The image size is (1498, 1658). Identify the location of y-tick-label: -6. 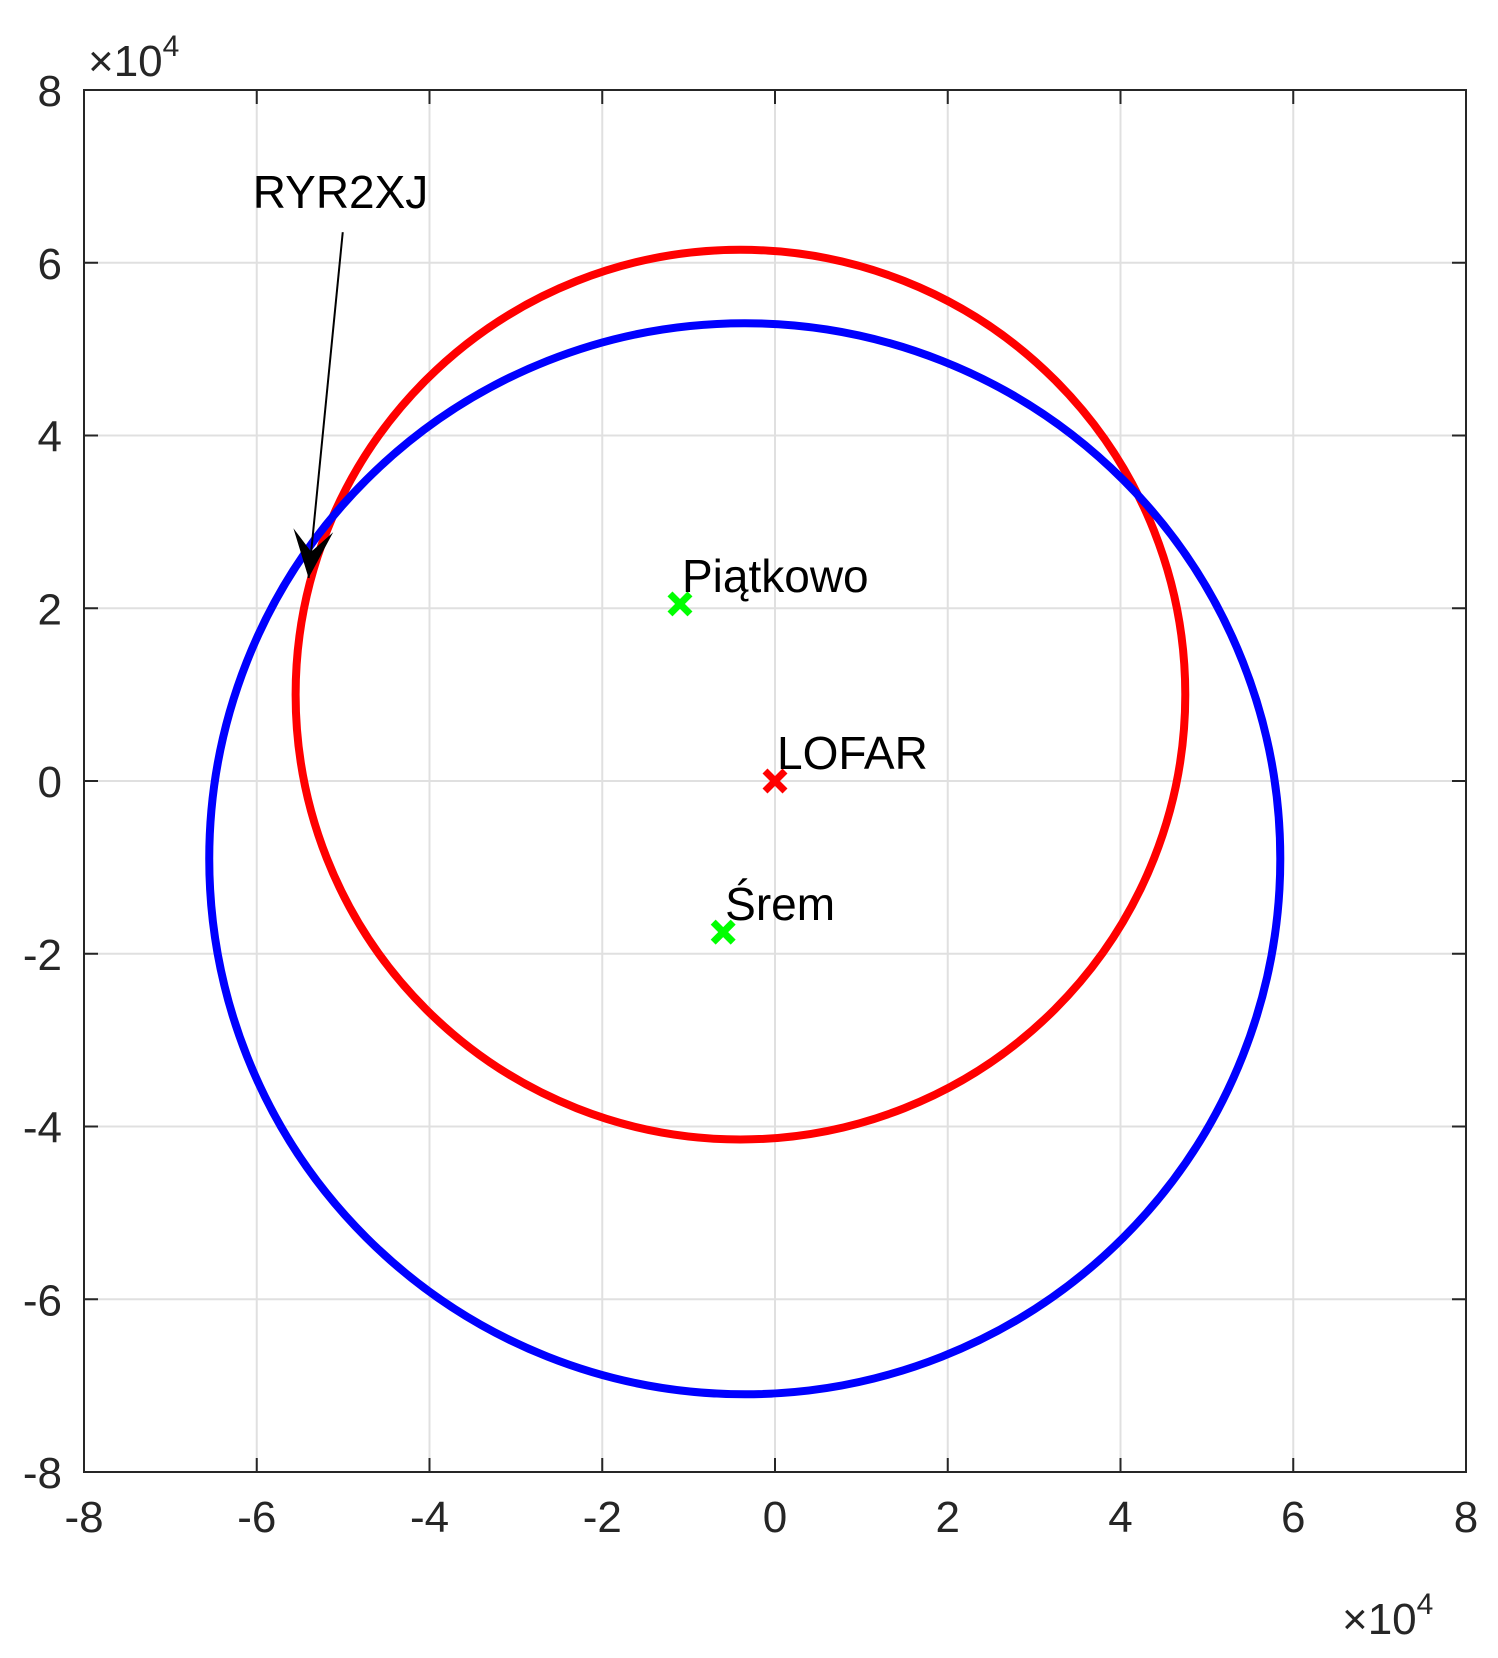
(42, 1300).